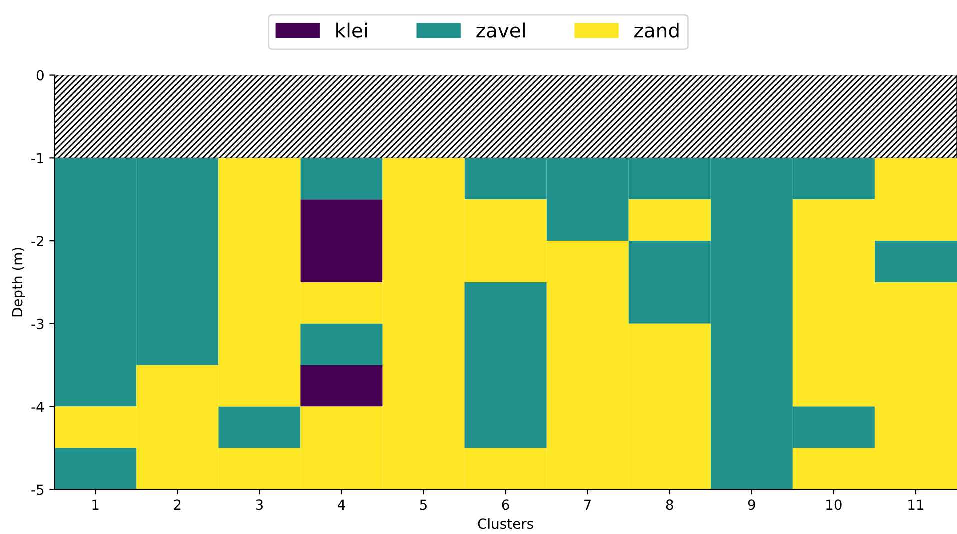 The height and width of the screenshot is (534, 957). I want to click on x-tick-label: 1, so click(95, 505).